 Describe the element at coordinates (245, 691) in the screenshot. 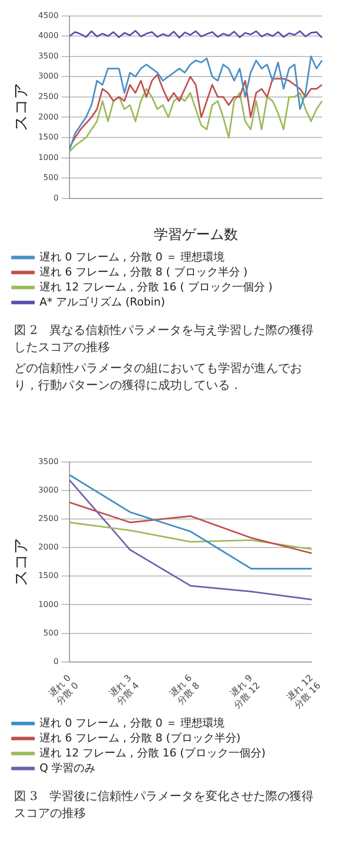

I see `x-tick-label: 遅れ 9 分散 12` at that location.